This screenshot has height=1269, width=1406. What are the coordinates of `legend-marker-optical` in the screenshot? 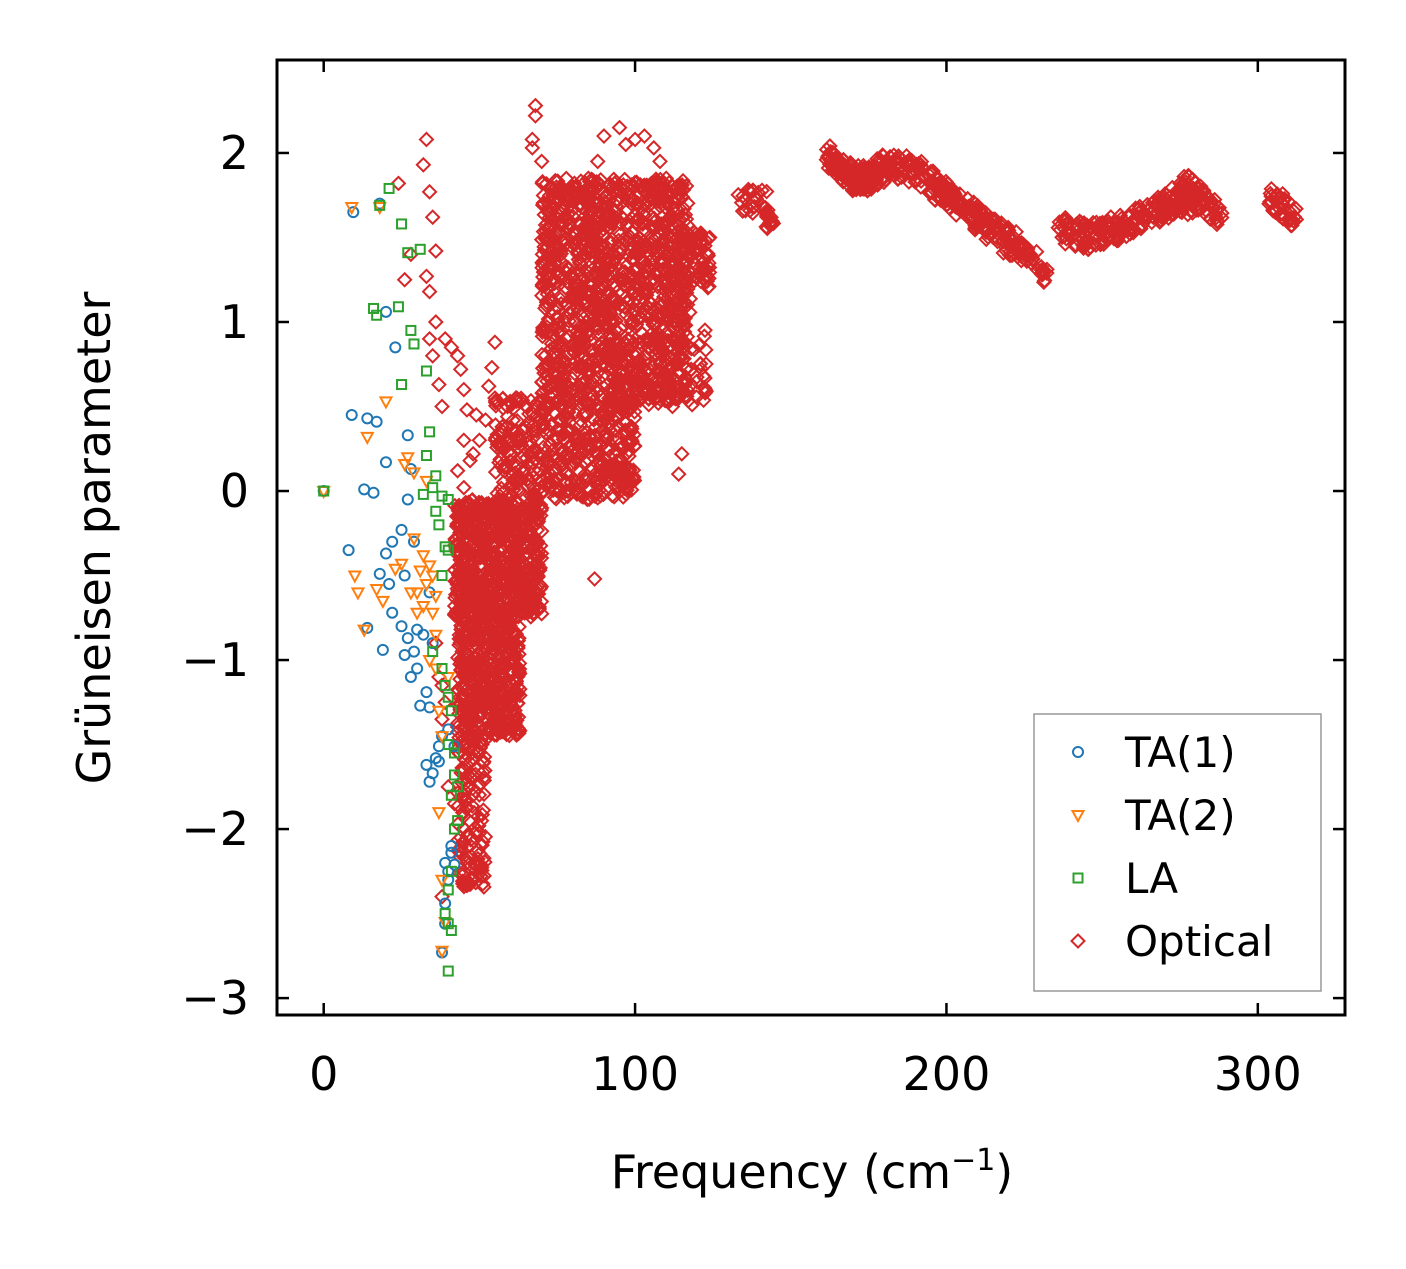 It's located at (1078, 941).